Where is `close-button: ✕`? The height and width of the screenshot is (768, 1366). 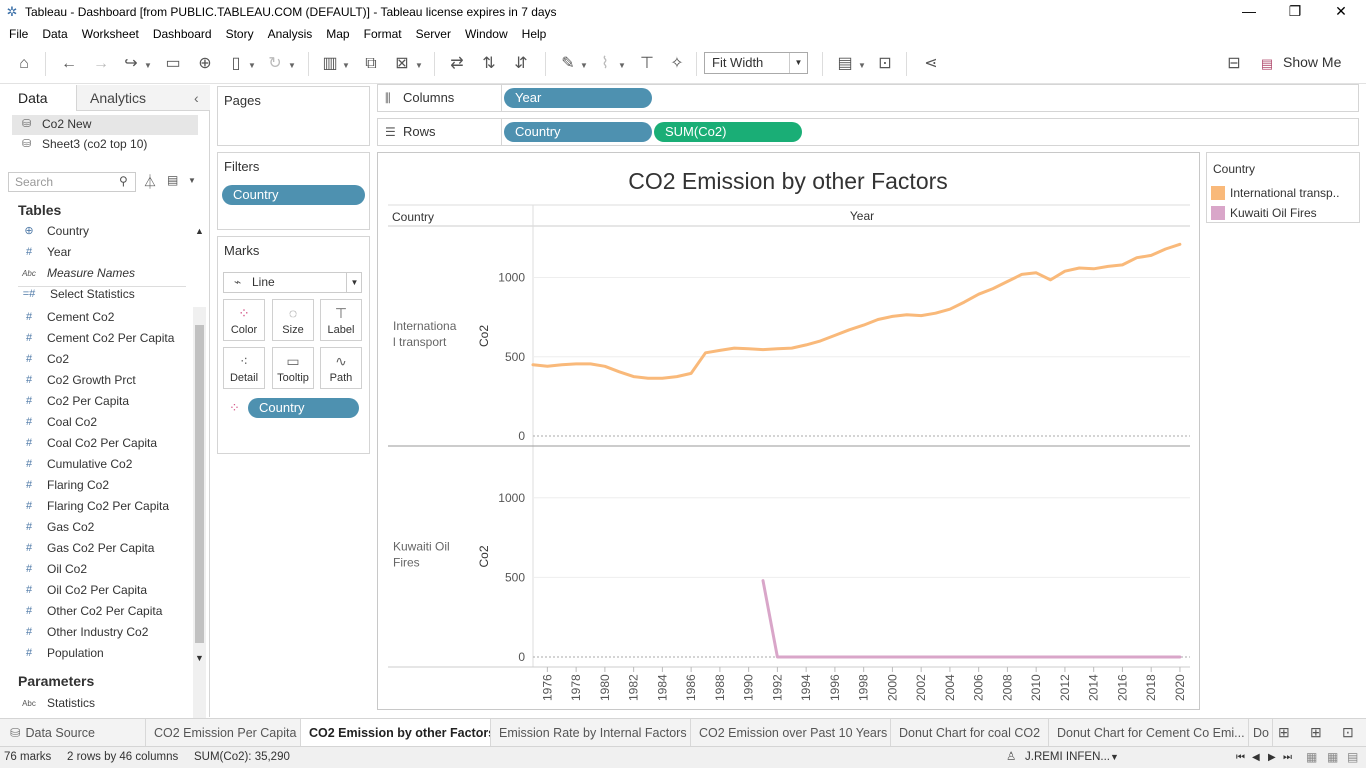
close-button: ✕ is located at coordinates (1341, 11).